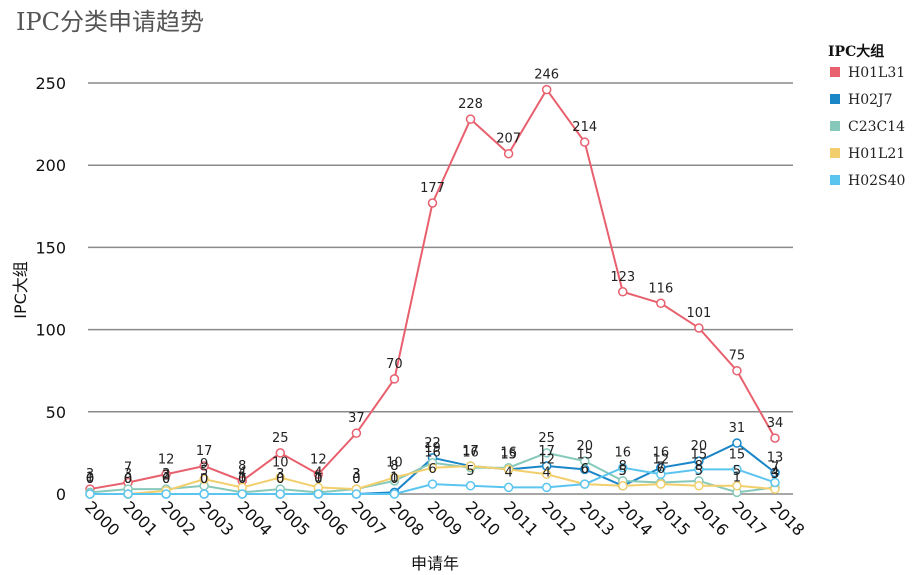 Image resolution: width=922 pixels, height=575 pixels. I want to click on data-label: 25, so click(546, 438).